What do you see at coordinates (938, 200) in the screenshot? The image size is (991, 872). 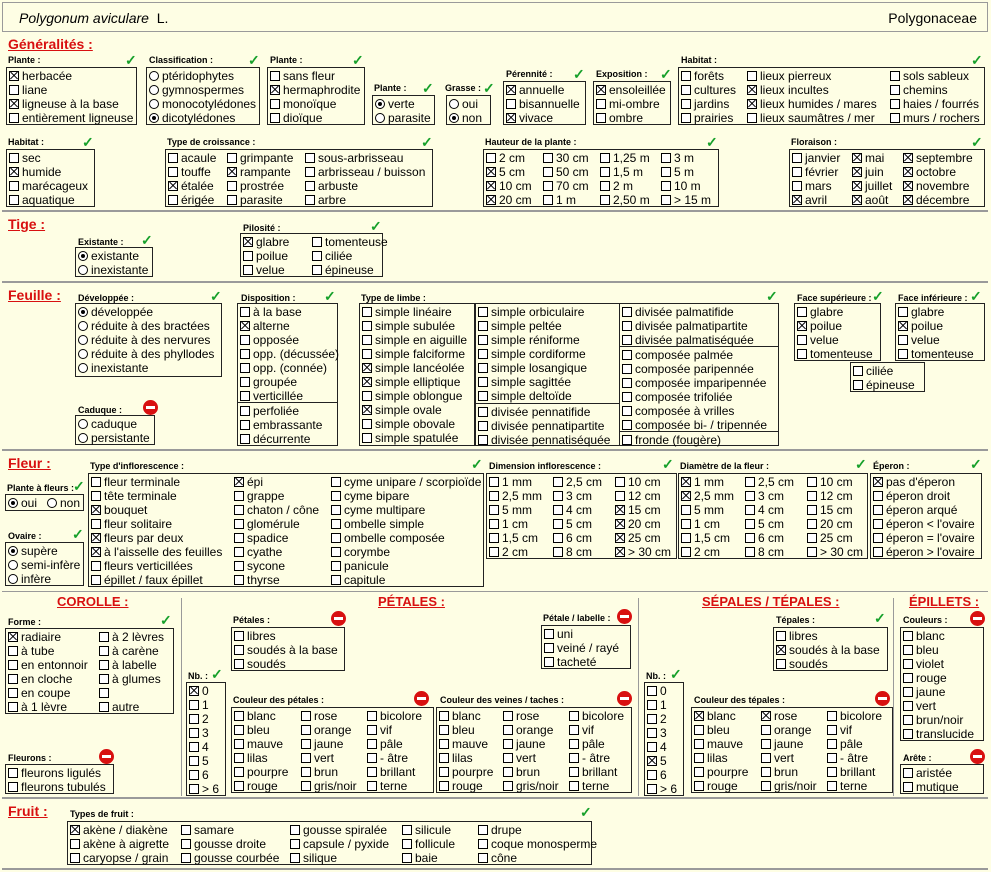 I see `checkbox-option: décembre` at bounding box center [938, 200].